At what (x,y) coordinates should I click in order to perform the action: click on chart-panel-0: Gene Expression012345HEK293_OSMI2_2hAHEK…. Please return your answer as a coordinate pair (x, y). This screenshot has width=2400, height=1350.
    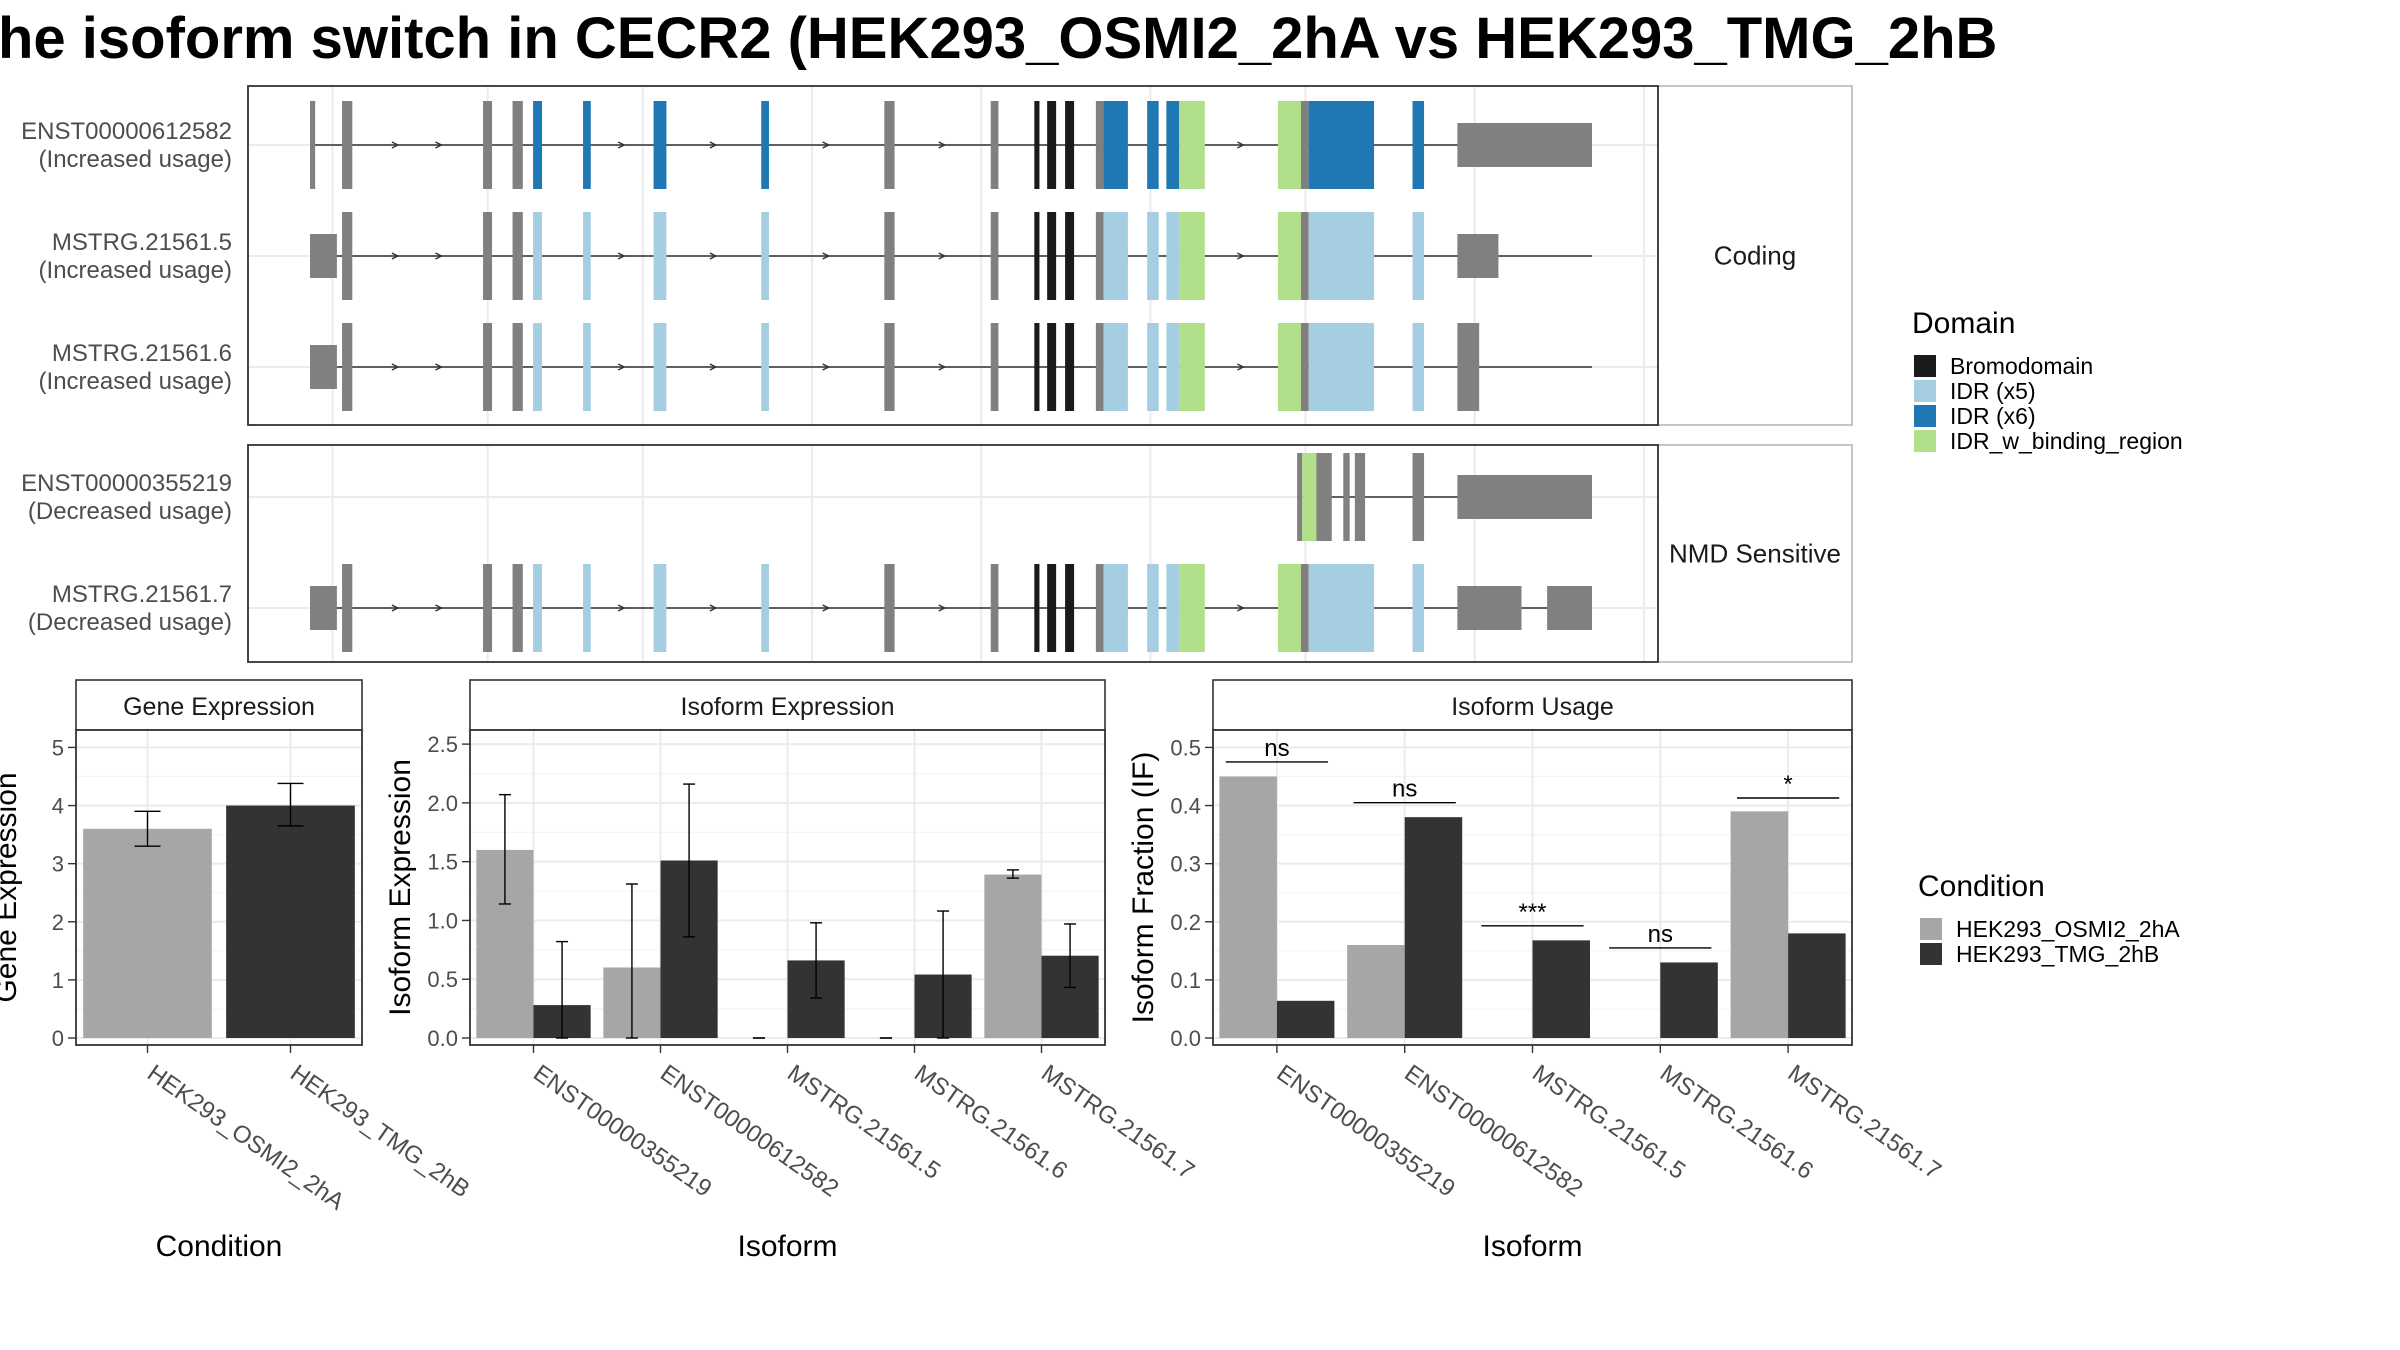
    Looking at the image, I should click on (237, 971).